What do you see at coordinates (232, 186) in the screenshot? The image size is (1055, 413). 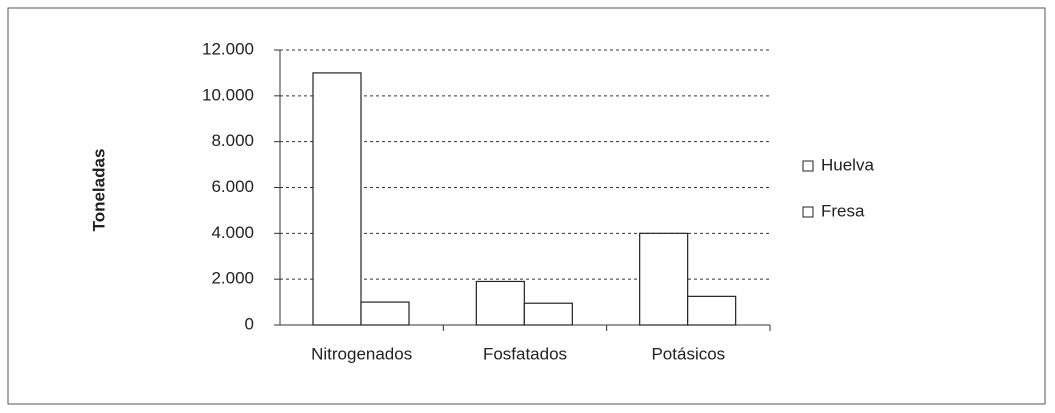 I see `y-tick-label: 6.000` at bounding box center [232, 186].